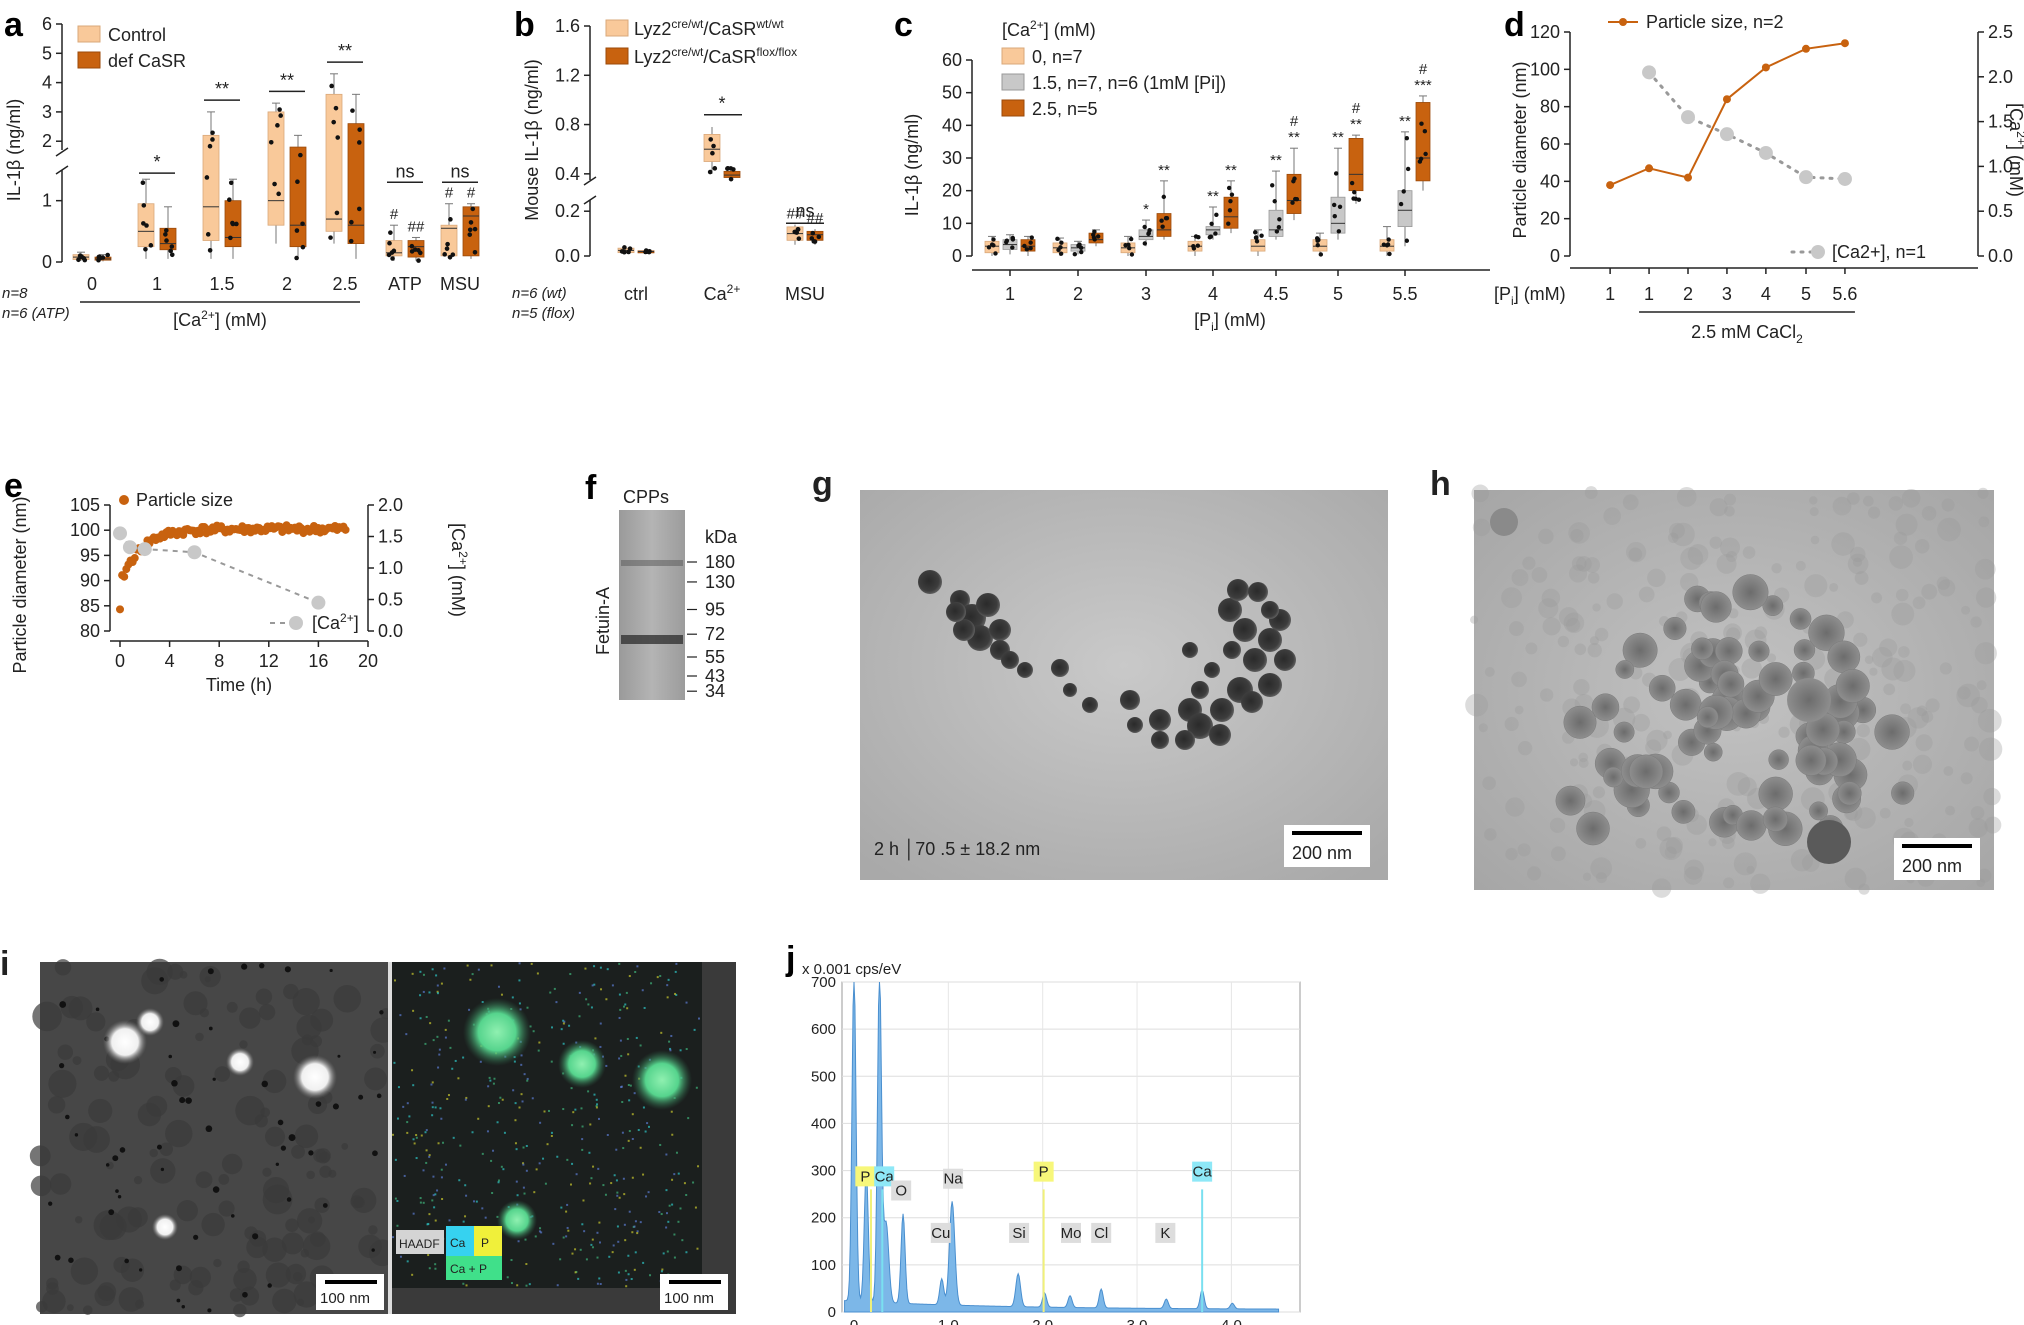  What do you see at coordinates (47, 141) in the screenshot?
I see `y-tick-label: 2` at bounding box center [47, 141].